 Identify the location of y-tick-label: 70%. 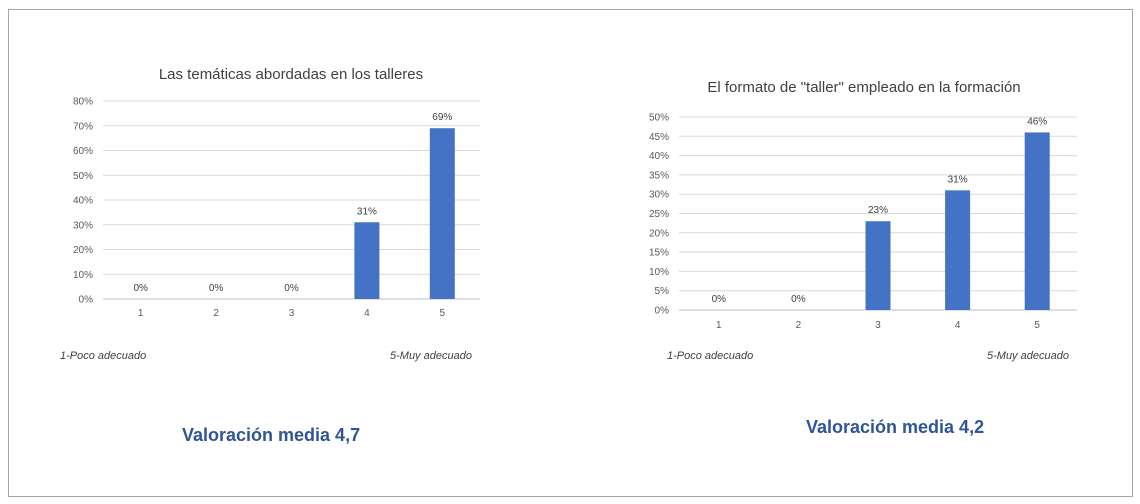
(83, 126).